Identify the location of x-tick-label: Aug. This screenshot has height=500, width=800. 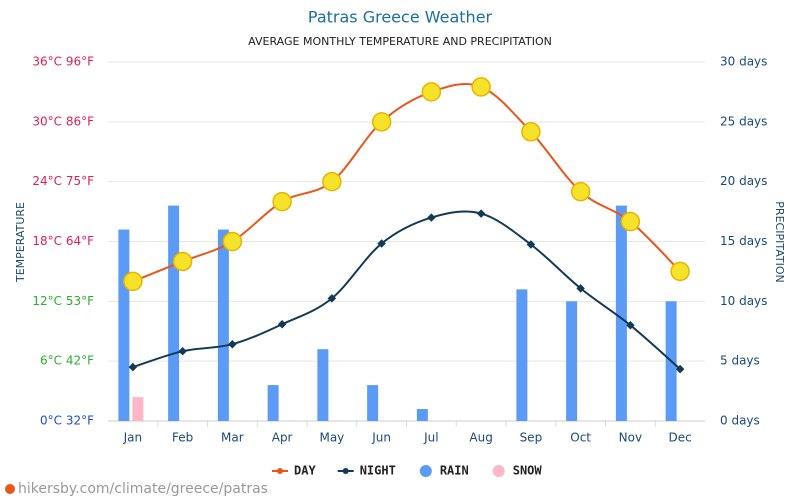
(480, 438).